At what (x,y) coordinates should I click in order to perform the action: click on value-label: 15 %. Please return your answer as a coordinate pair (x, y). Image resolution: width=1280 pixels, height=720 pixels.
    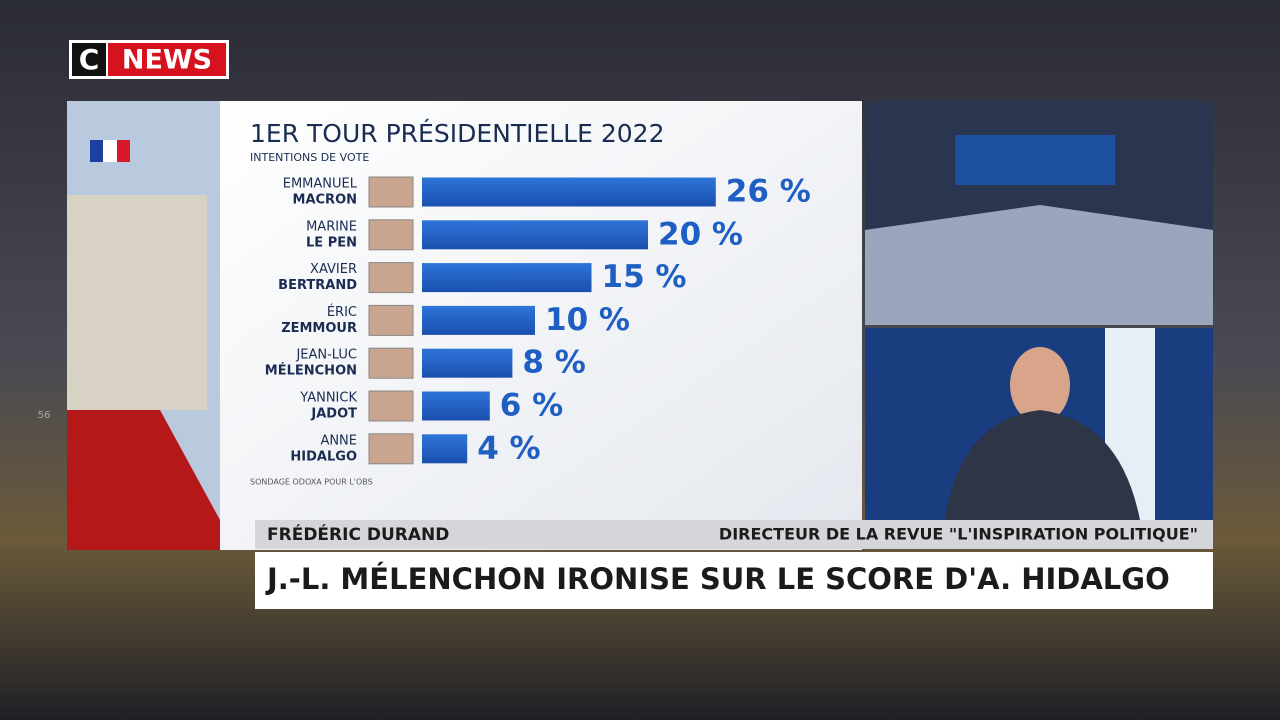
    Looking at the image, I should click on (644, 277).